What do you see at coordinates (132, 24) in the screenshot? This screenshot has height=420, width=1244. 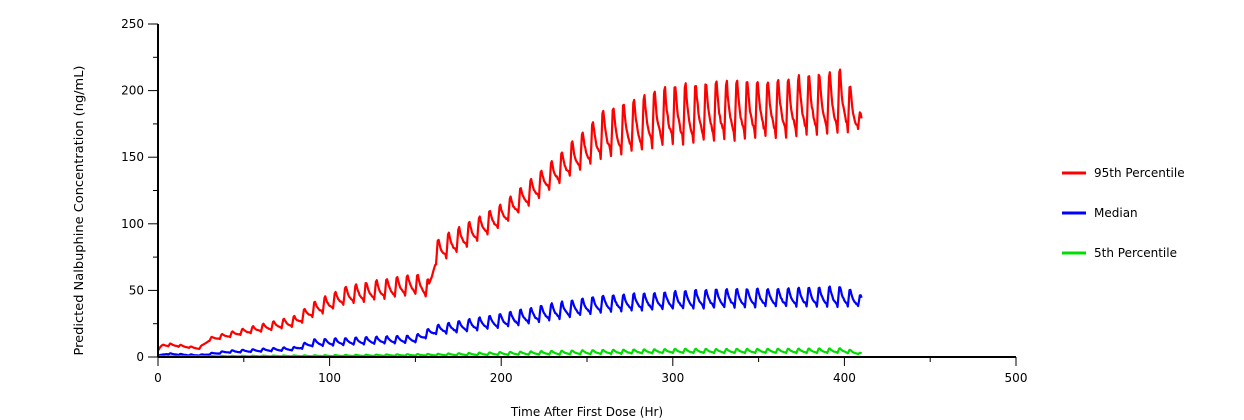 I see `y-tick-label: 250` at bounding box center [132, 24].